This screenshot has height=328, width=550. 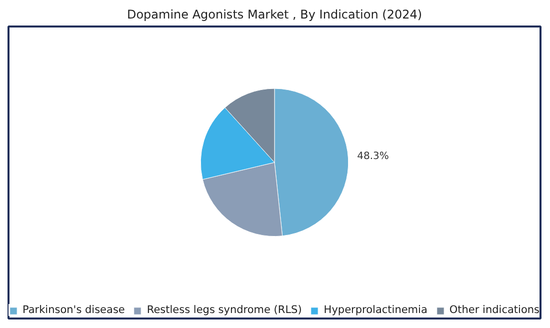 What do you see at coordinates (376, 310) in the screenshot?
I see `legend-label: Hyperprolactinemia` at bounding box center [376, 310].